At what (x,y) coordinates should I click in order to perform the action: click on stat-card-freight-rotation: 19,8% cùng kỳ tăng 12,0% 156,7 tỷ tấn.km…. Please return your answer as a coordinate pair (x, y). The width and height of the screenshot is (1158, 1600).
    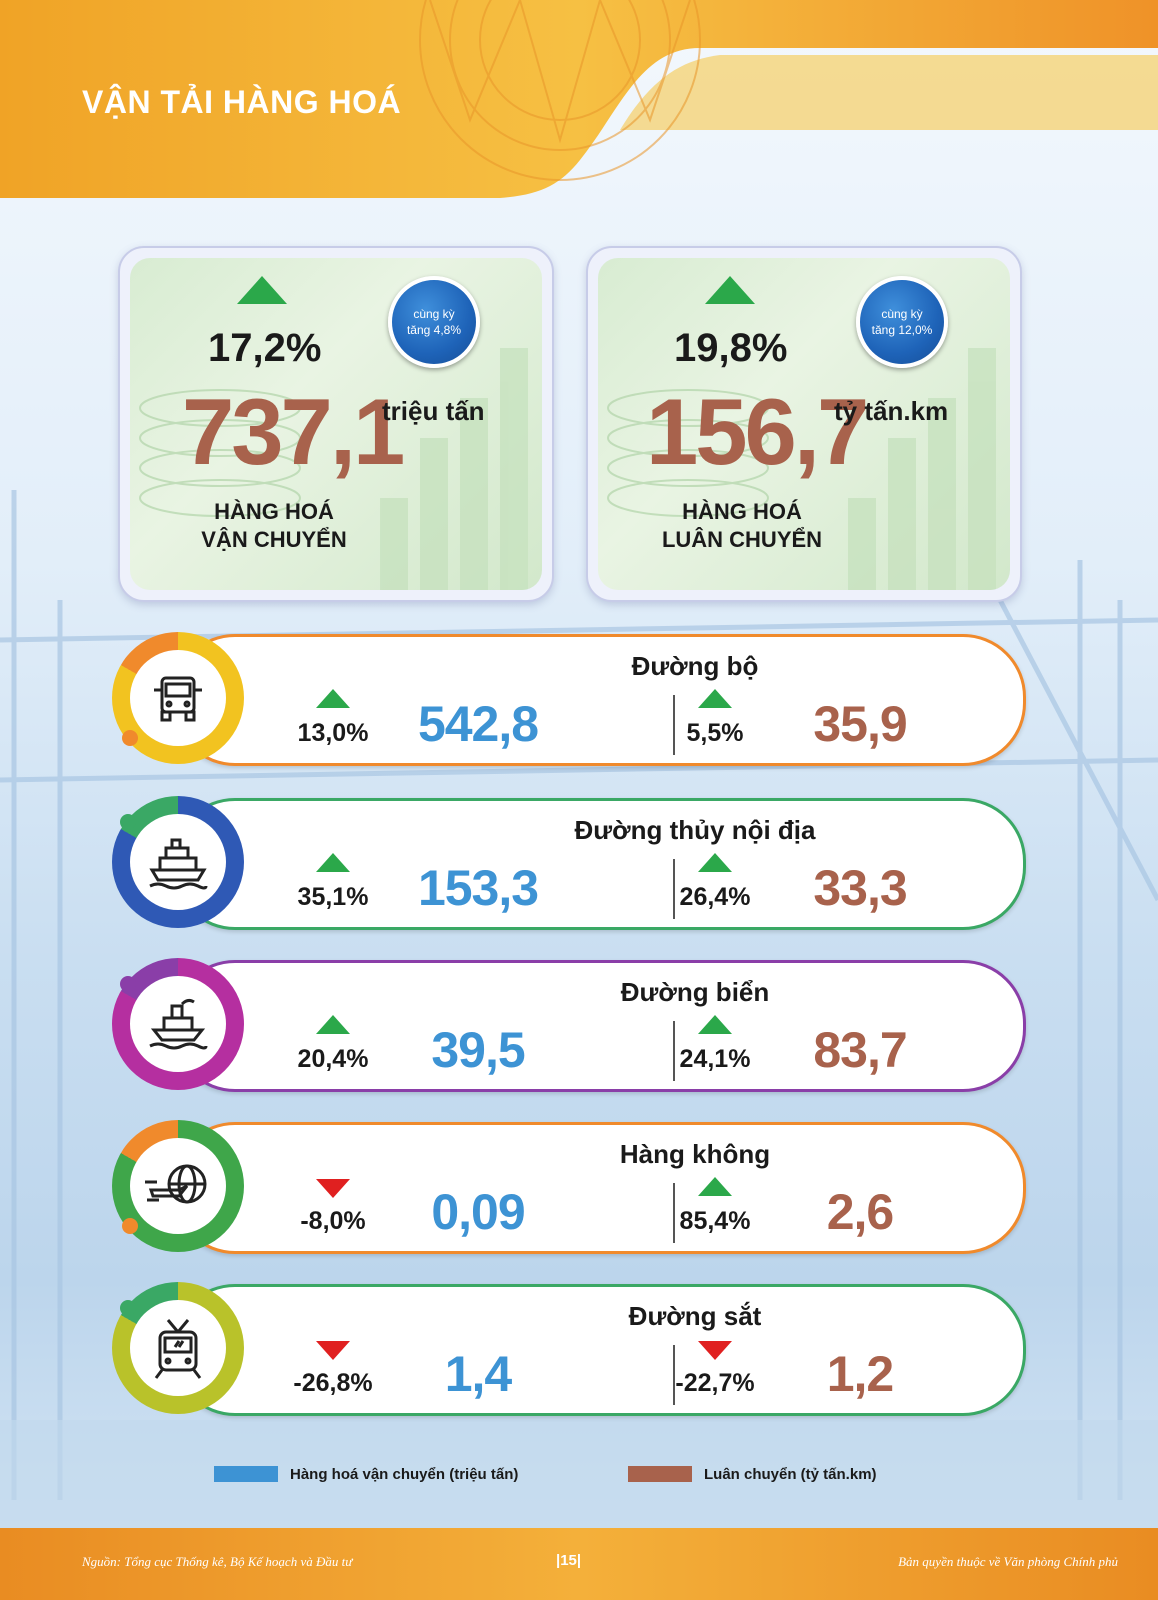
    Looking at the image, I should click on (804, 424).